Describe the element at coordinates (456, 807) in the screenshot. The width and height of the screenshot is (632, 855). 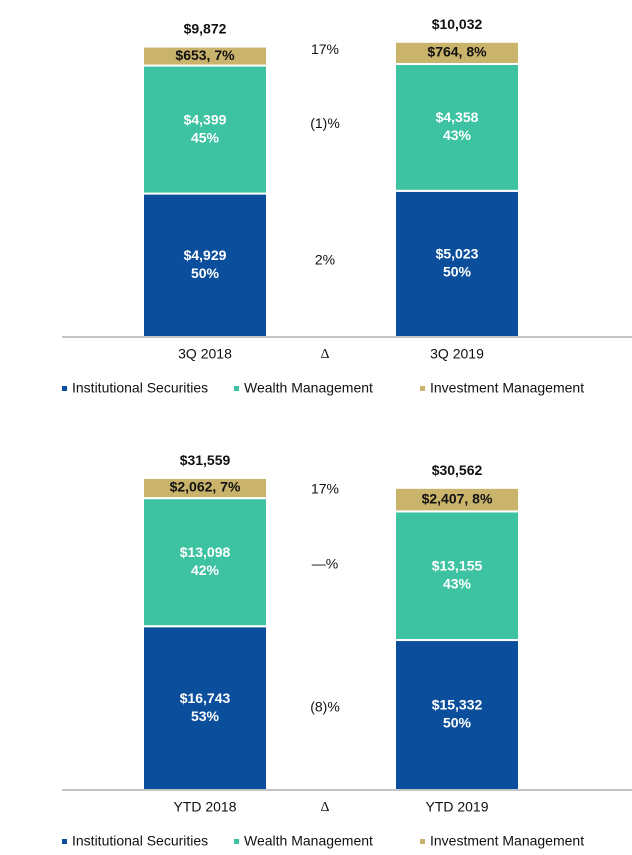
I see `x-tick-label: YTD 2019` at that location.